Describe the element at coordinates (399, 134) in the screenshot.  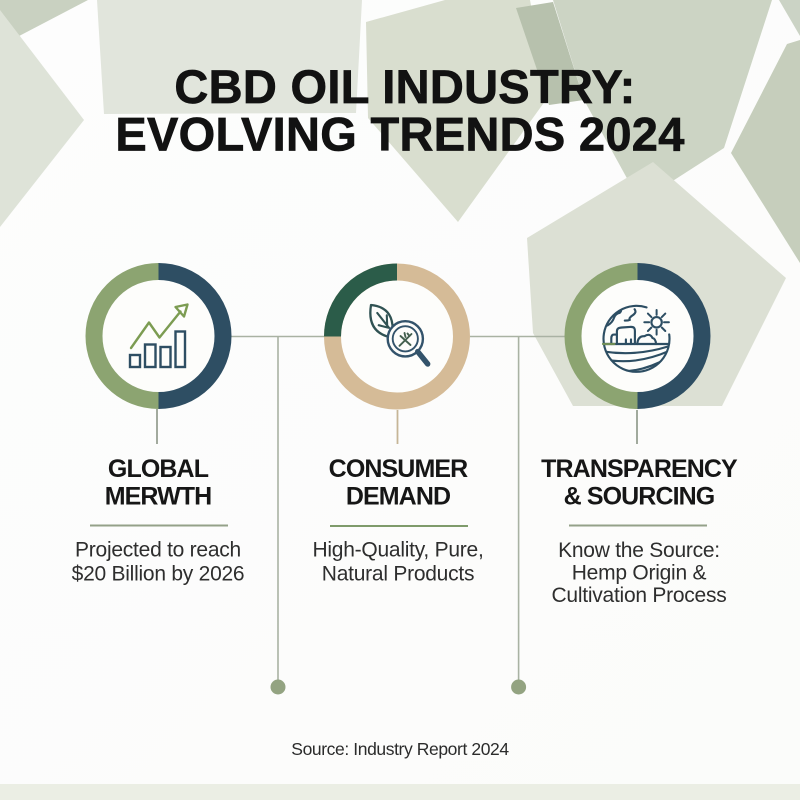
I see `svg-text: EVOLVING TRENDS 2024` at that location.